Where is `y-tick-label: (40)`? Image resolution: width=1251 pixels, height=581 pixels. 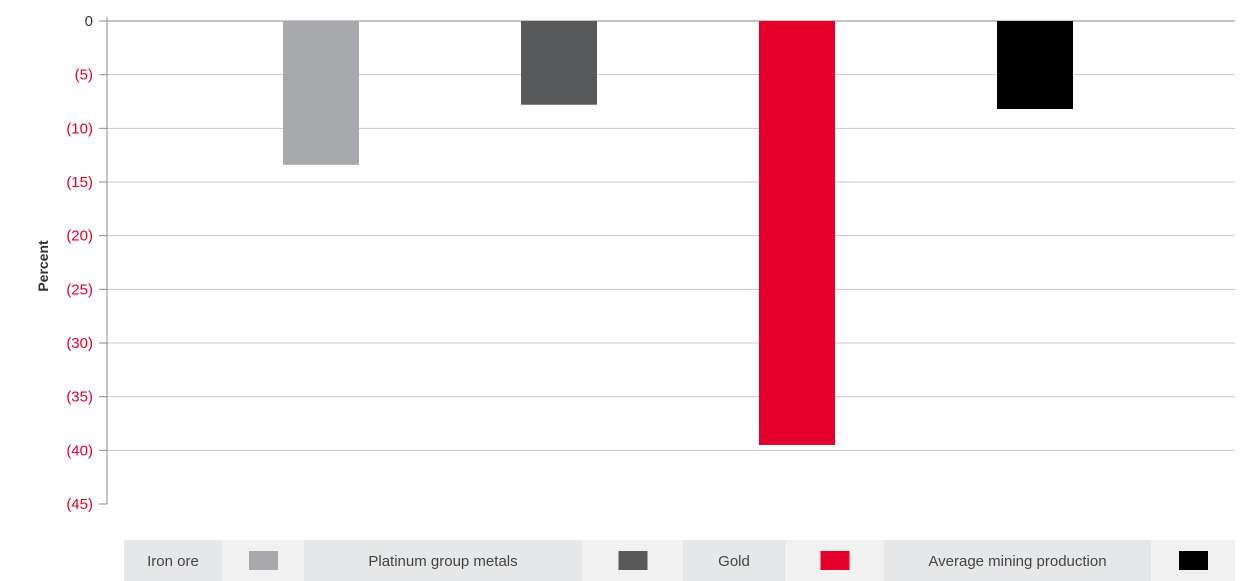
y-tick-label: (40) is located at coordinates (79, 450).